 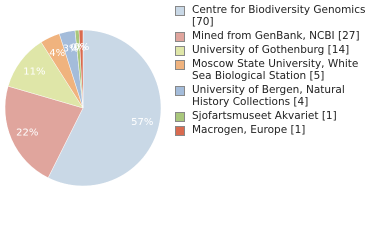 I want to click on slice-label: 4%, so click(x=57, y=53).